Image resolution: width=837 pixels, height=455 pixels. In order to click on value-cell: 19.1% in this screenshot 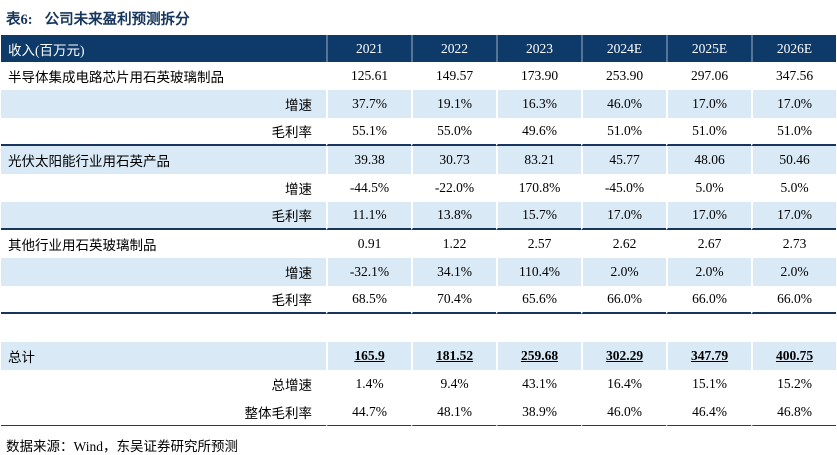, I will do `click(453, 104)`.